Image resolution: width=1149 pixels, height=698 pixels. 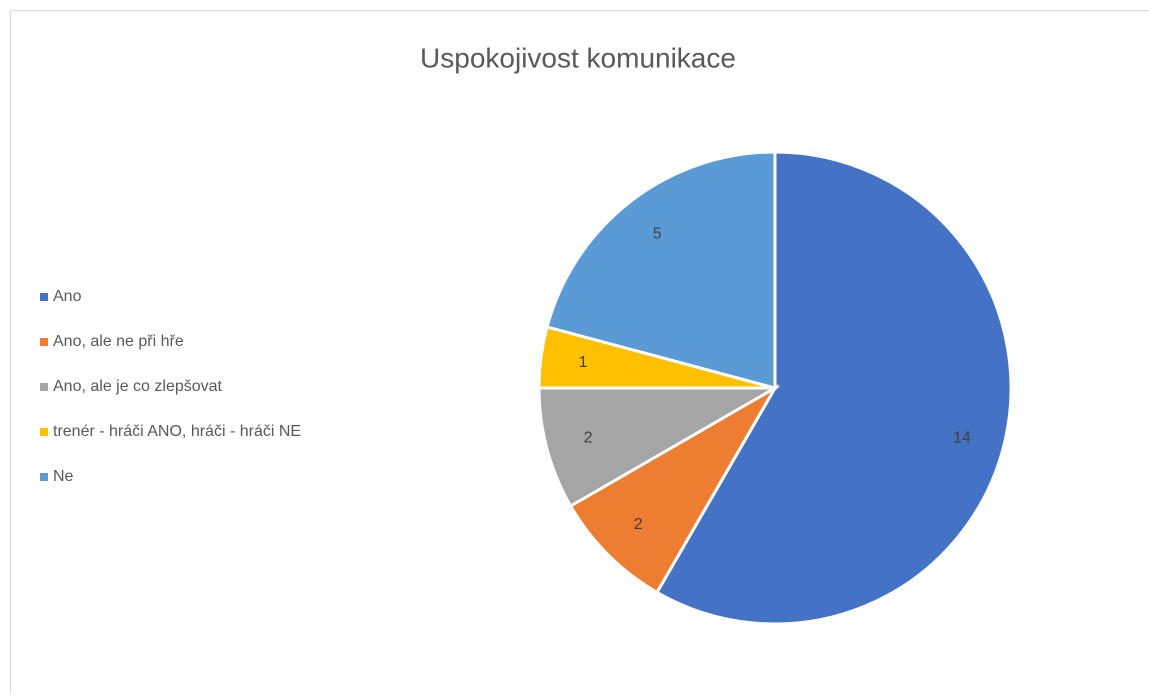 I want to click on data-label: 1, so click(x=583, y=362).